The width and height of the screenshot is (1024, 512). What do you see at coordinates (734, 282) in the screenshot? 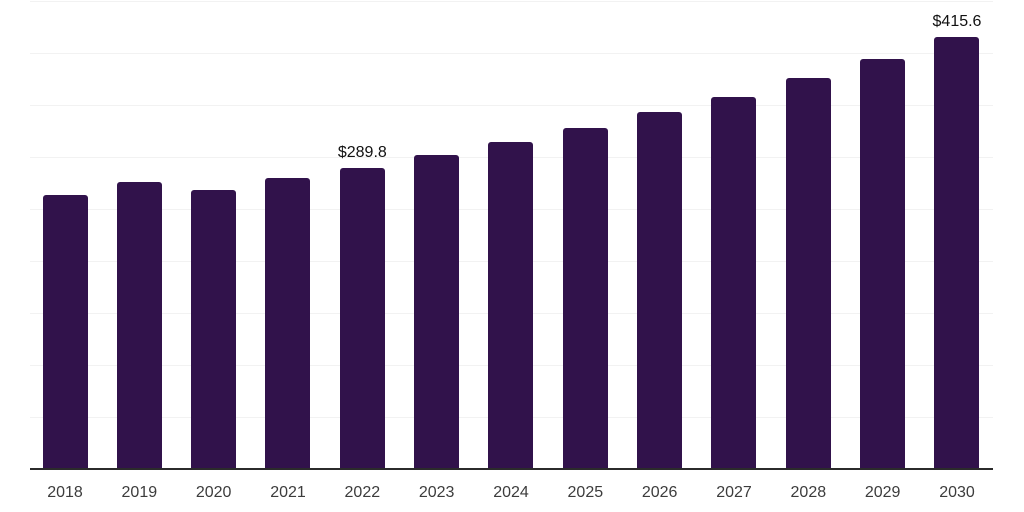
I see `bar-2027` at bounding box center [734, 282].